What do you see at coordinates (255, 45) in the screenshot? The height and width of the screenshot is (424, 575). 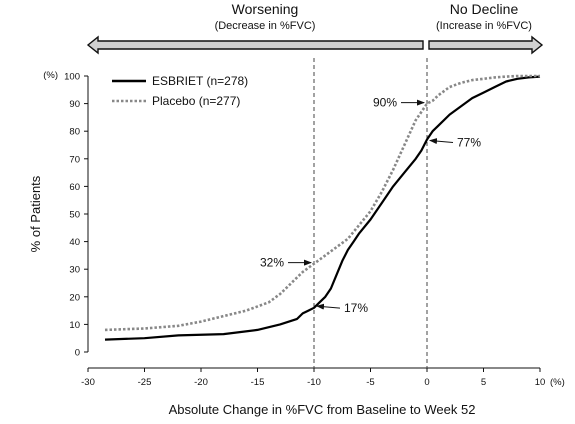 I see `banner-left-arrow` at bounding box center [255, 45].